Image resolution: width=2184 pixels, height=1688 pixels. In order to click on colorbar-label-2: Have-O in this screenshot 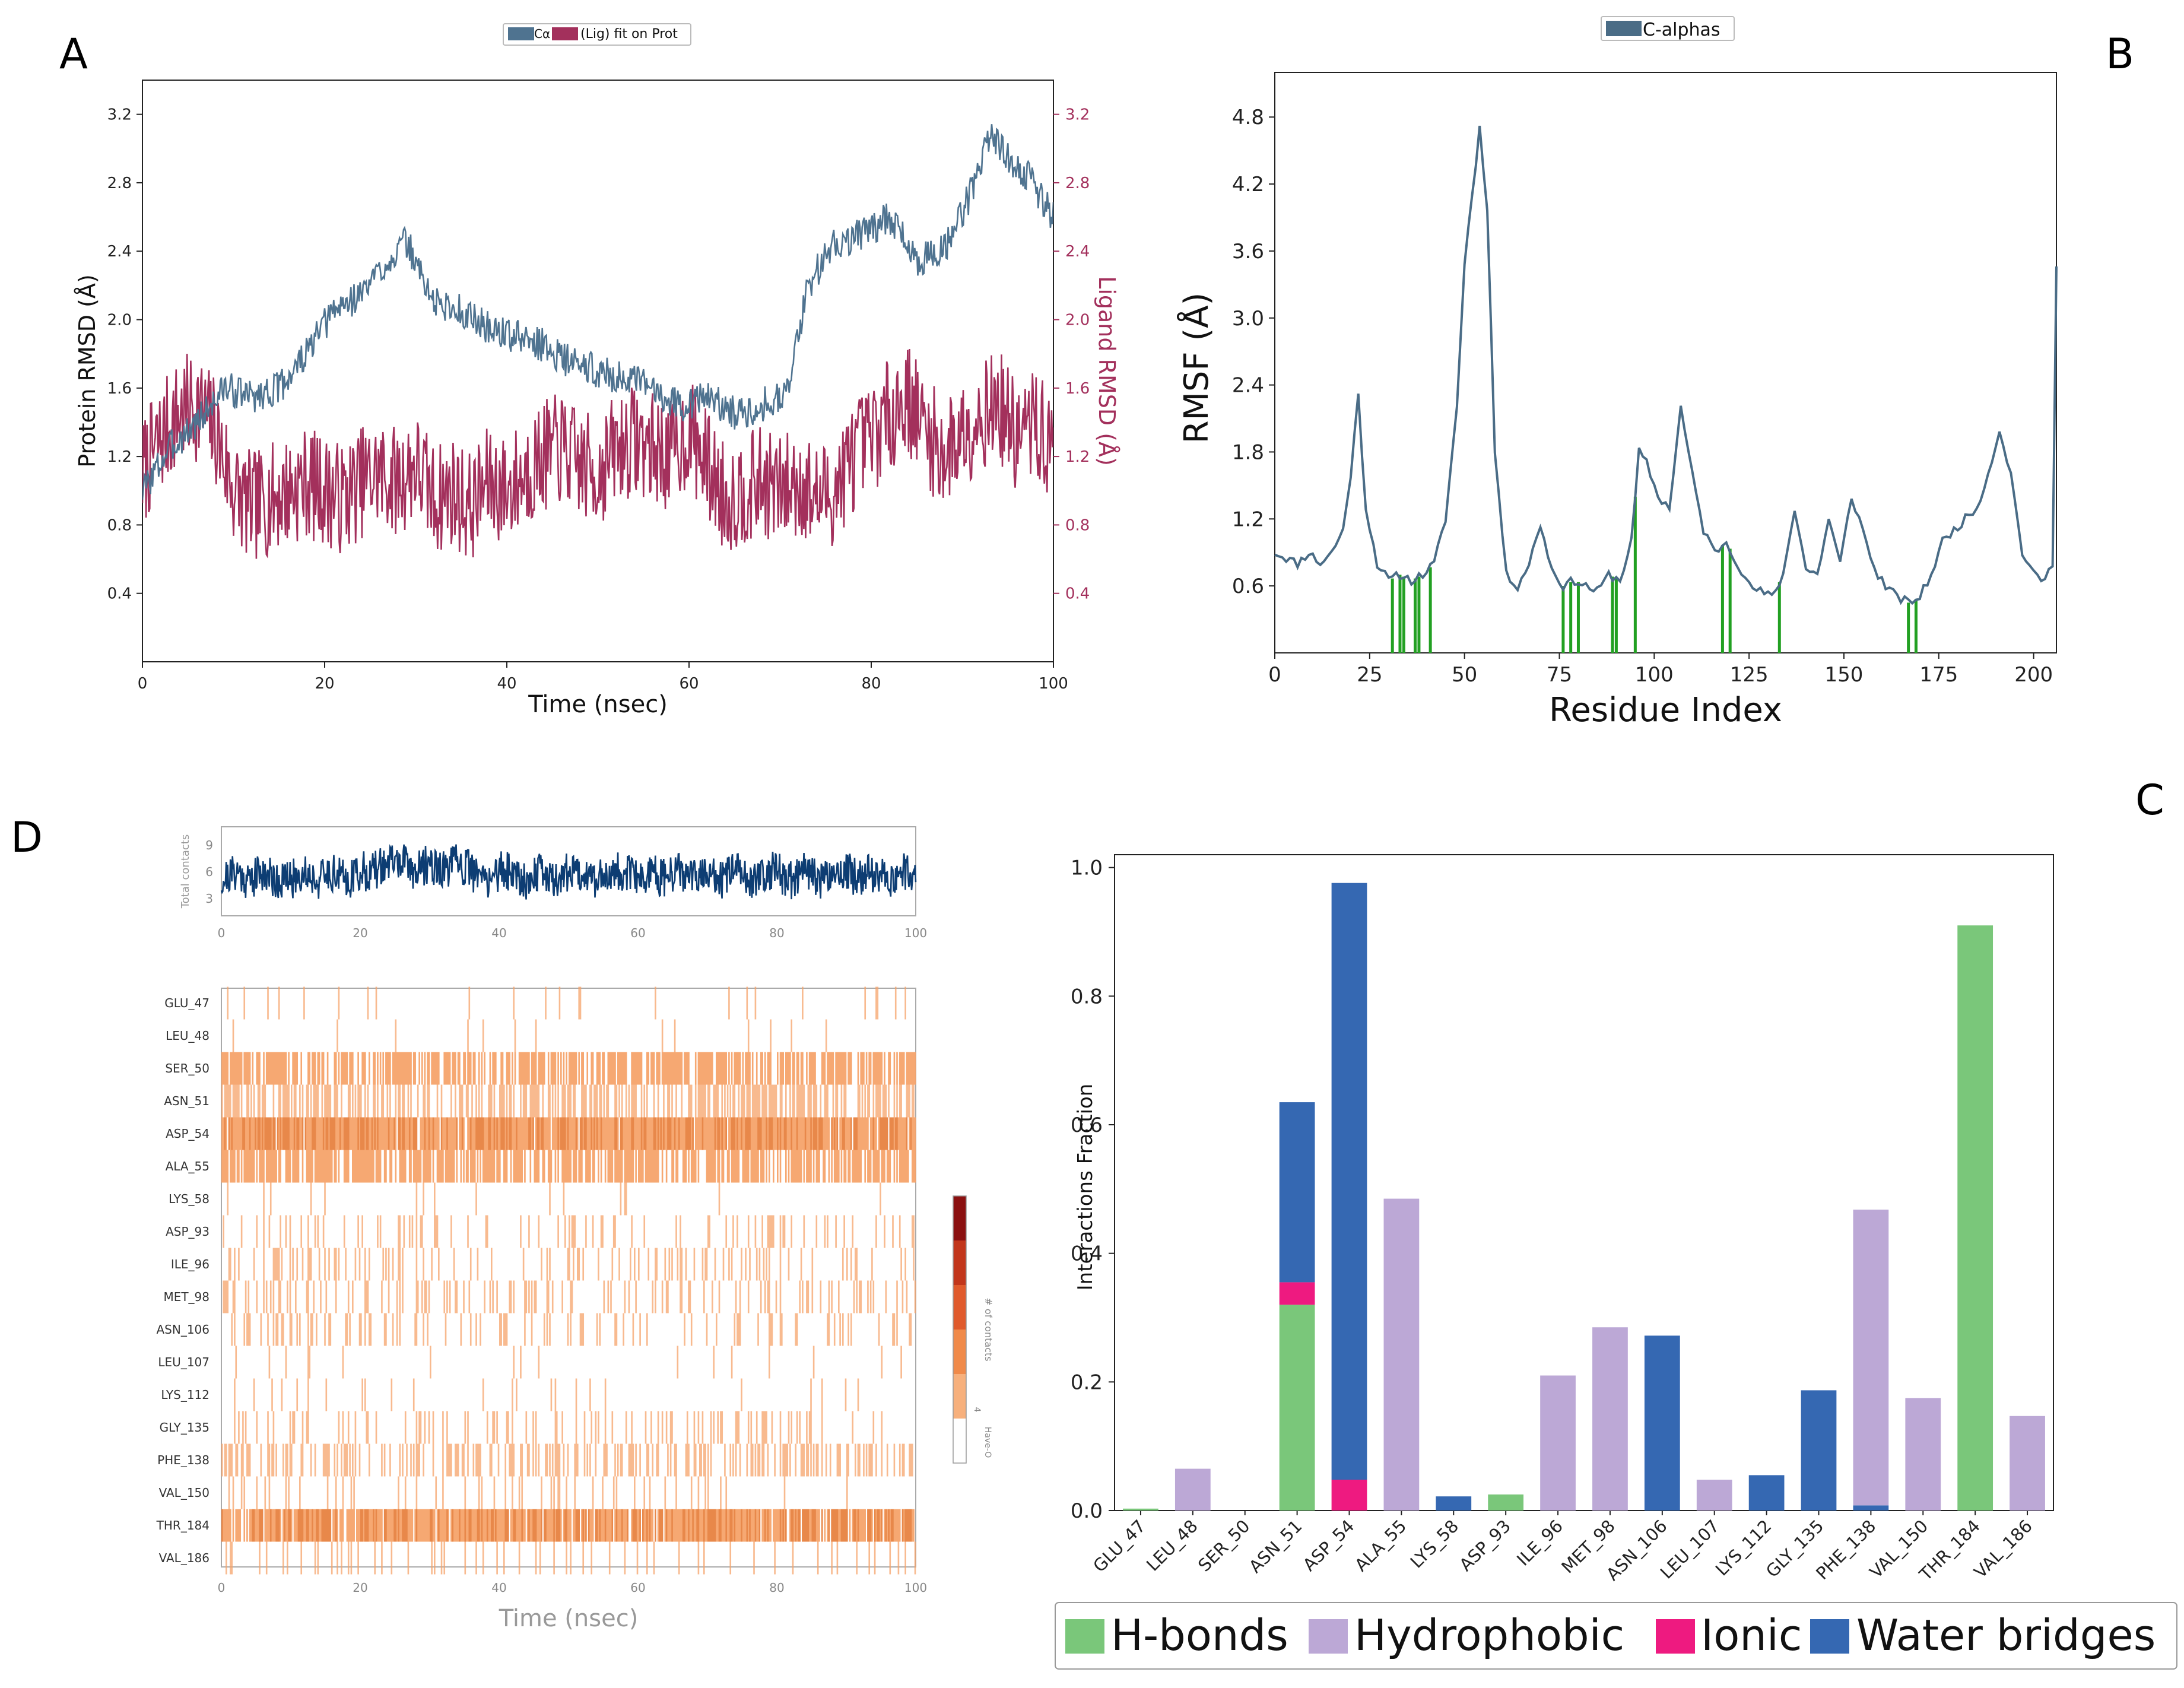, I will do `click(987, 1443)`.